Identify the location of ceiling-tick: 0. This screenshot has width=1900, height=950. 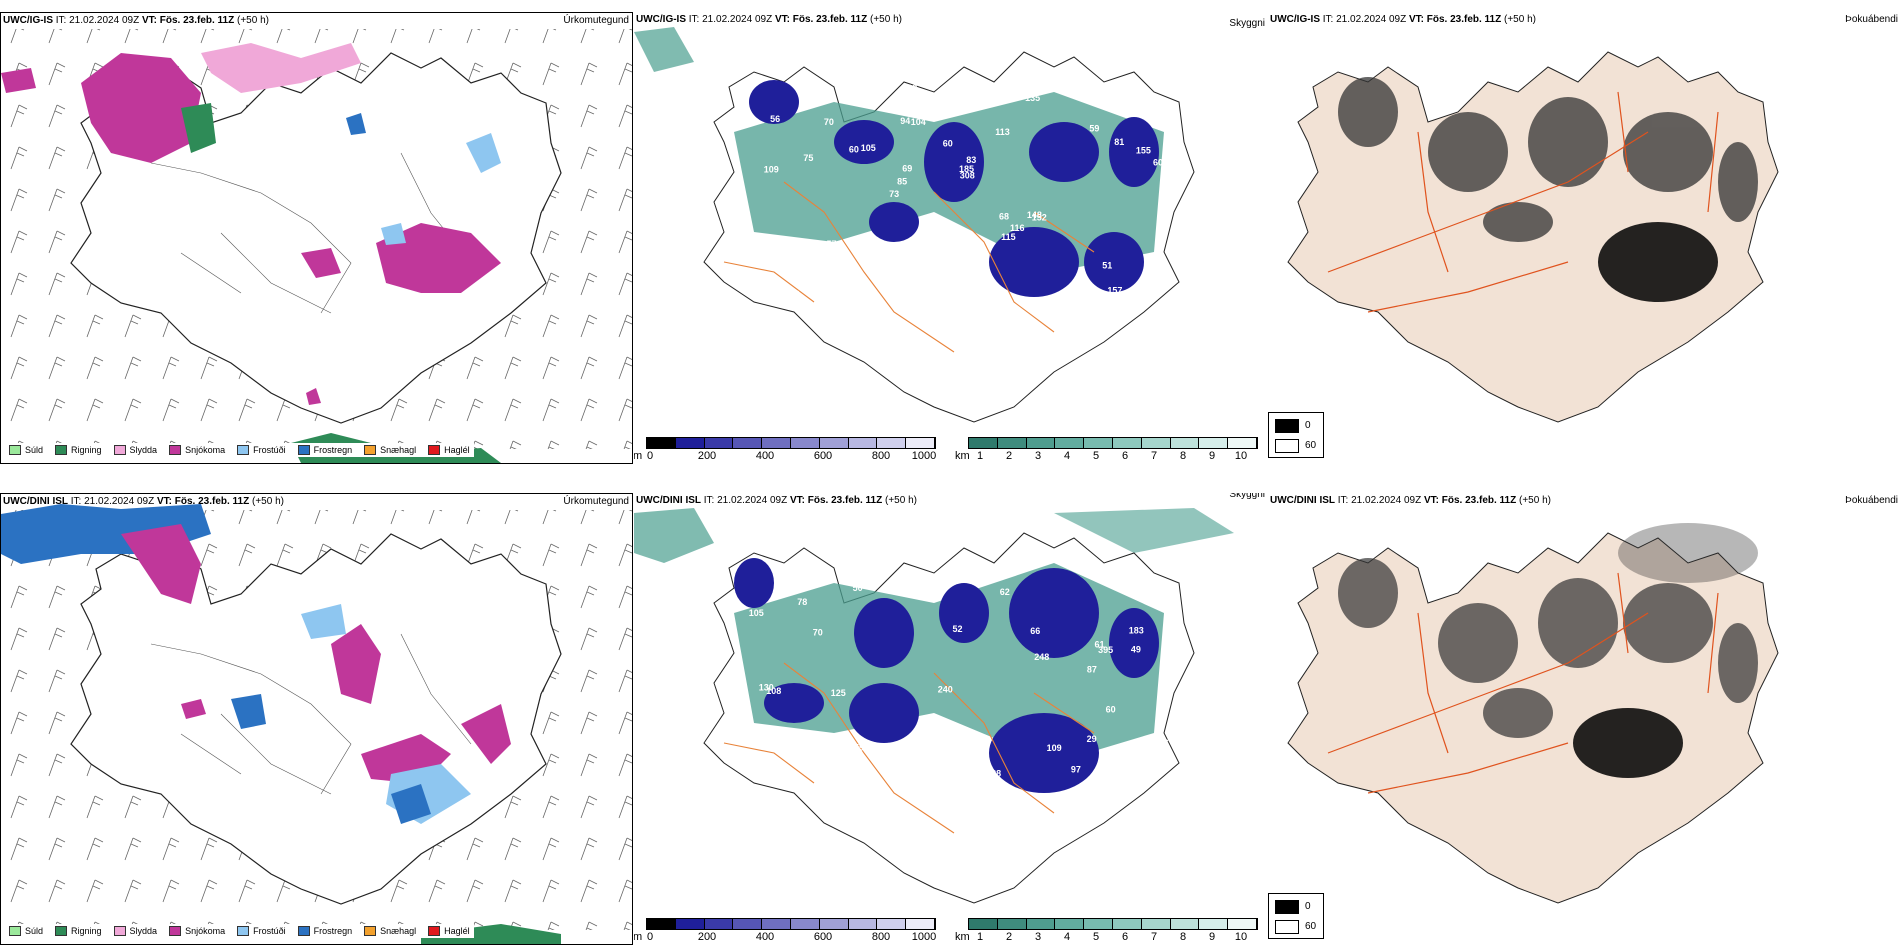
(650, 937).